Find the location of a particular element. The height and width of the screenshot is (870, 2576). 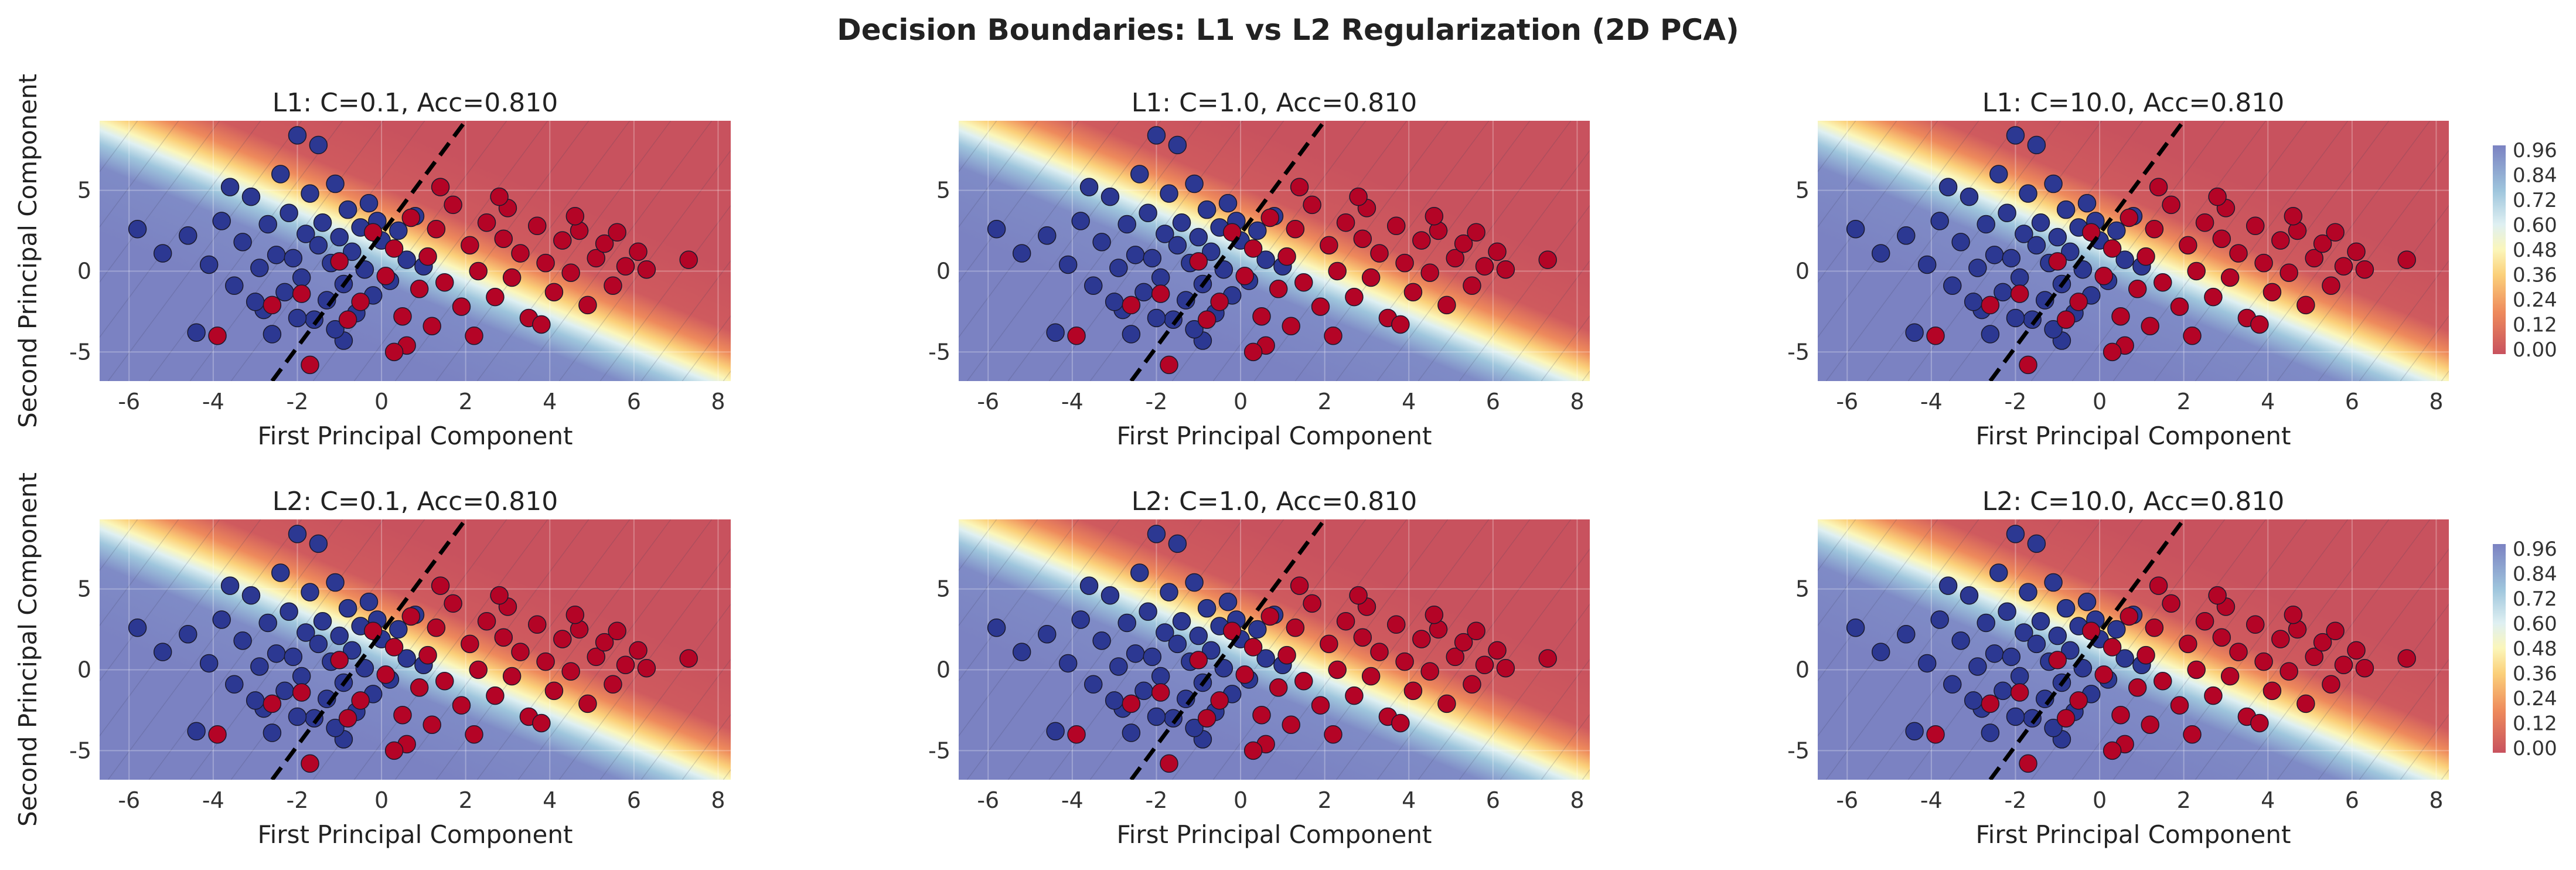

panel-title: L1: C=1.0, Acc=0.810 is located at coordinates (1274, 103).